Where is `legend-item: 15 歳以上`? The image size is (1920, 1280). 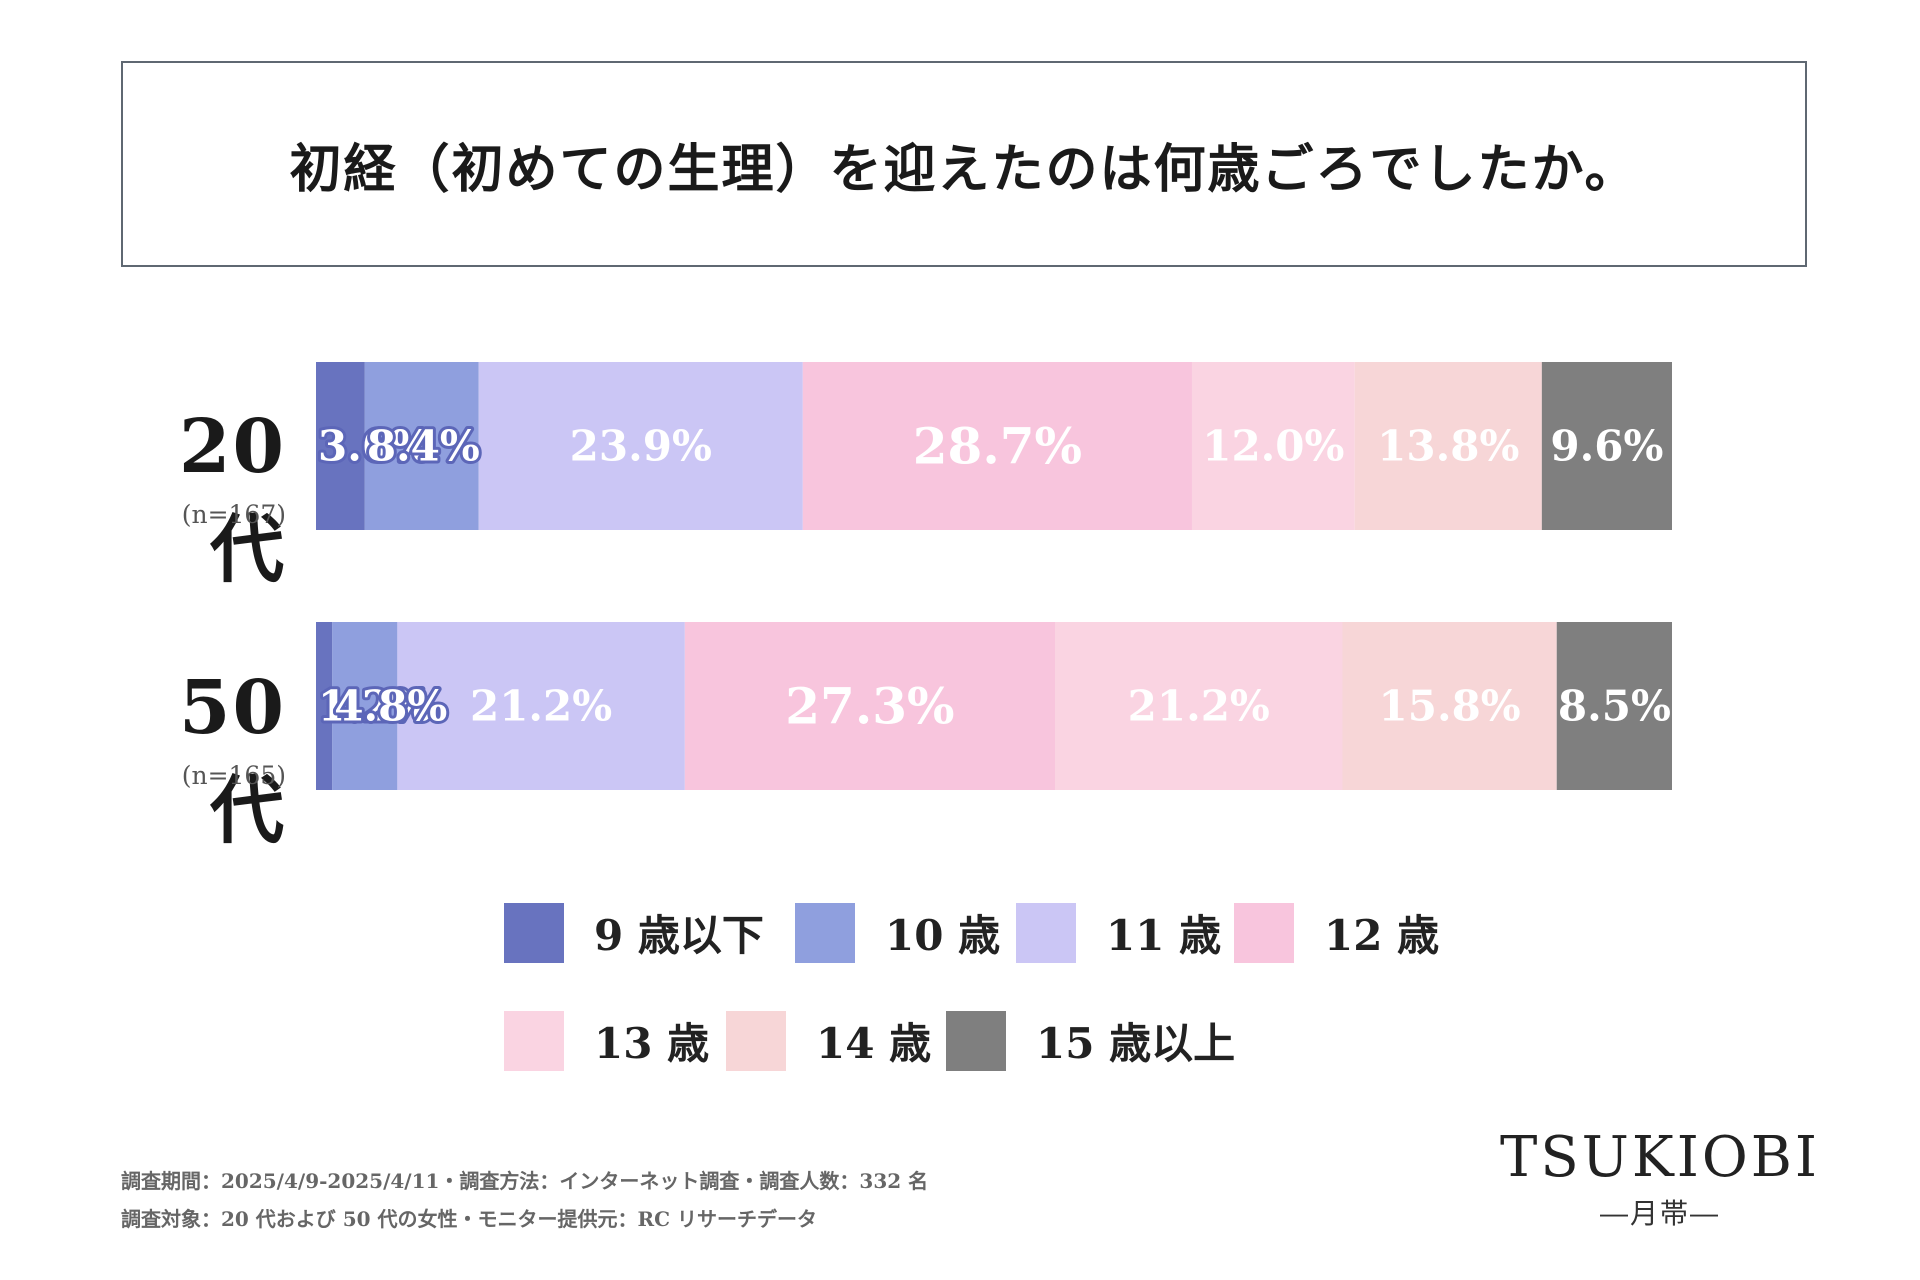
legend-item: 15 歳以上 is located at coordinates (1090, 1040).